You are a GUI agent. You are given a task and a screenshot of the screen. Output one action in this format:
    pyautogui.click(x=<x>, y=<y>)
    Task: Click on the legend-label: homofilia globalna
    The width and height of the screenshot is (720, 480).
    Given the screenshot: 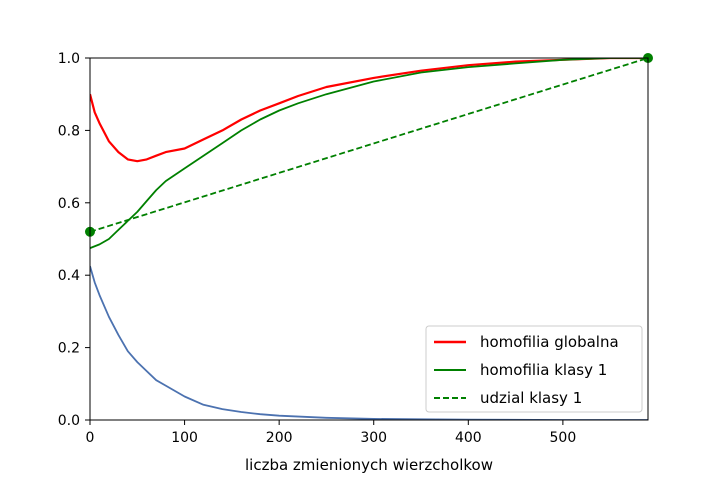 What is the action you would take?
    pyautogui.click(x=549, y=342)
    